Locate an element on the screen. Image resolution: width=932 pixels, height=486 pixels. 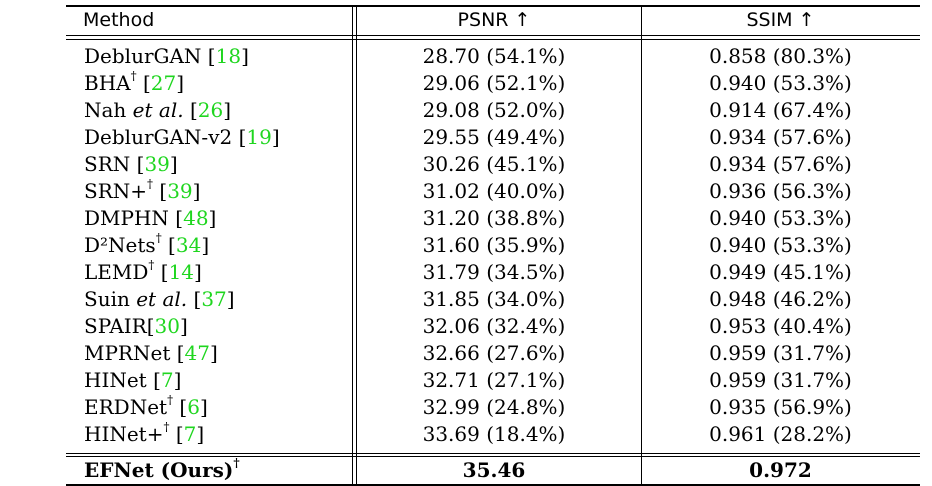
method-name: SPAIR is located at coordinates (115, 326).